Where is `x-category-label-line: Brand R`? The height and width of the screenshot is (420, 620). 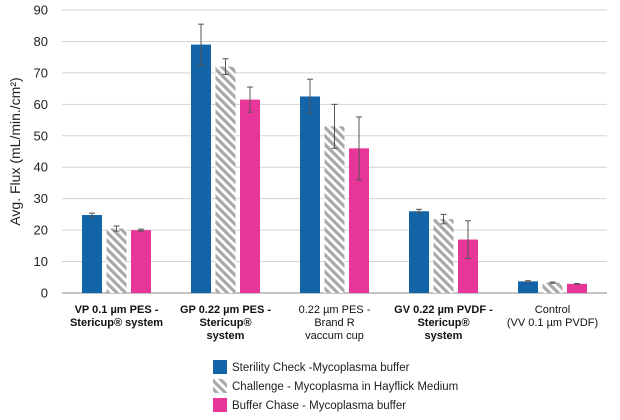
x-category-label-line: Brand R is located at coordinates (334, 323).